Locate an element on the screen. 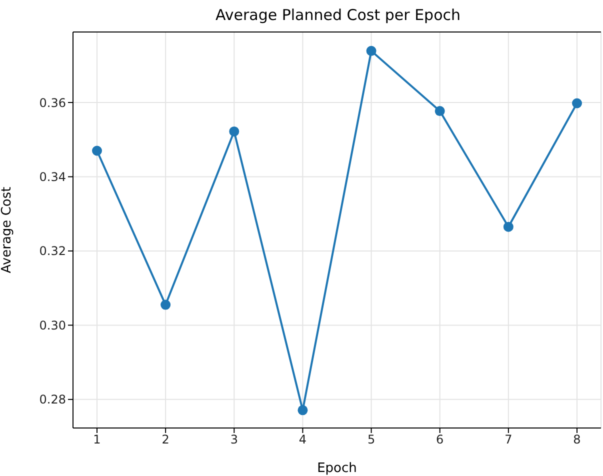 The image size is (603, 476). y-tick-label: 0.30 is located at coordinates (52, 325).